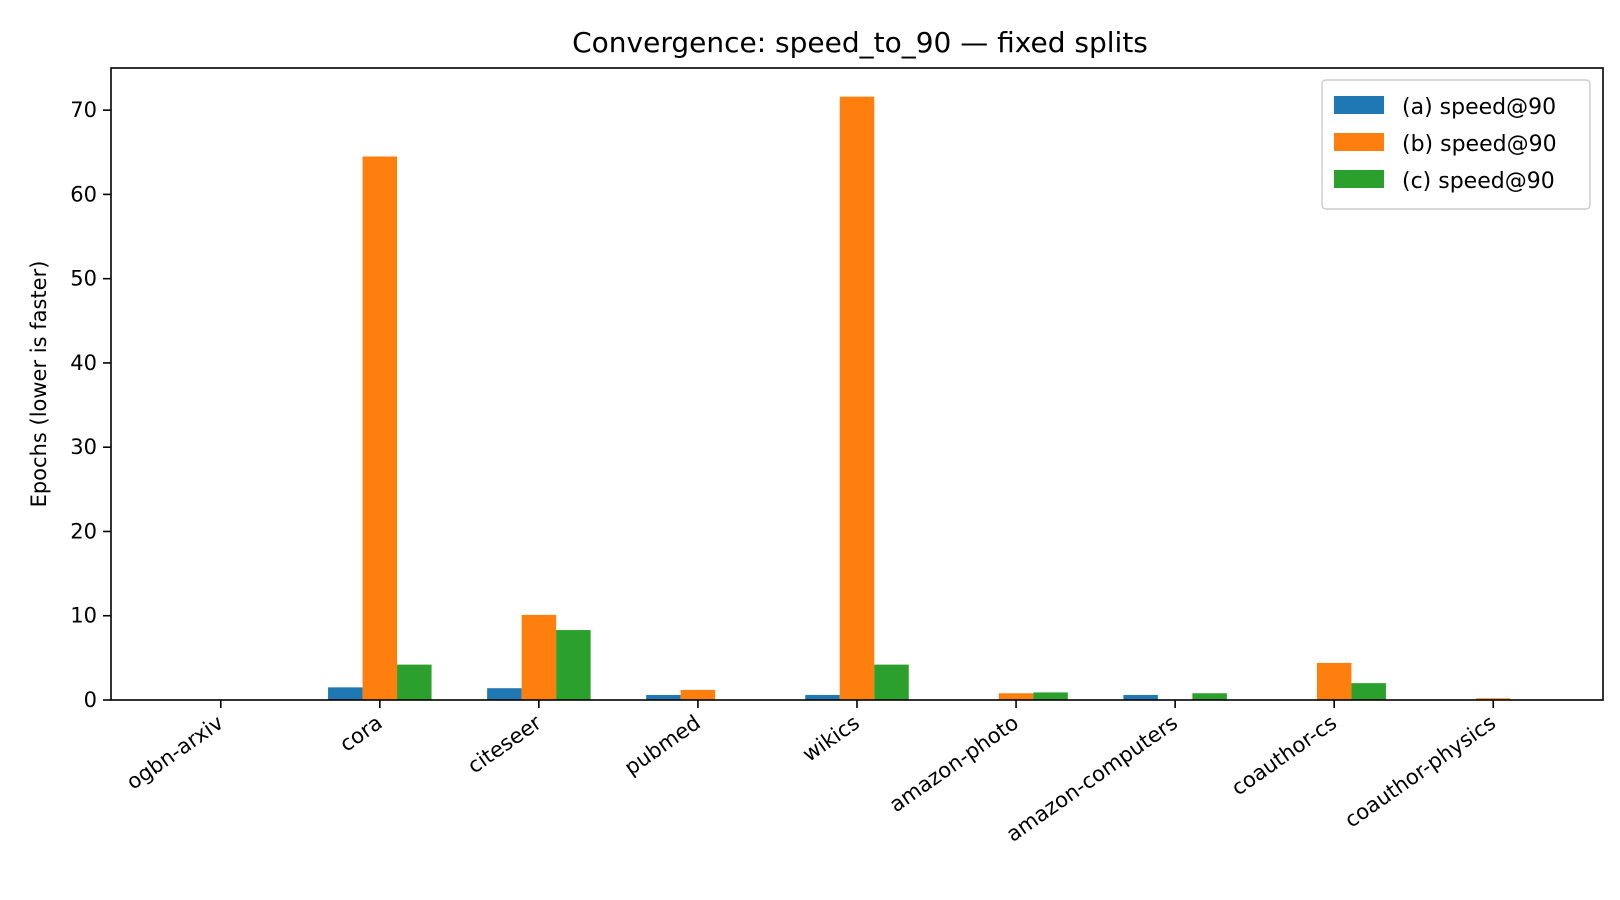 The height and width of the screenshot is (900, 1620). Describe the element at coordinates (1284, 755) in the screenshot. I see `x-tick-label-coauthor-cs: coauthor-cs` at that location.